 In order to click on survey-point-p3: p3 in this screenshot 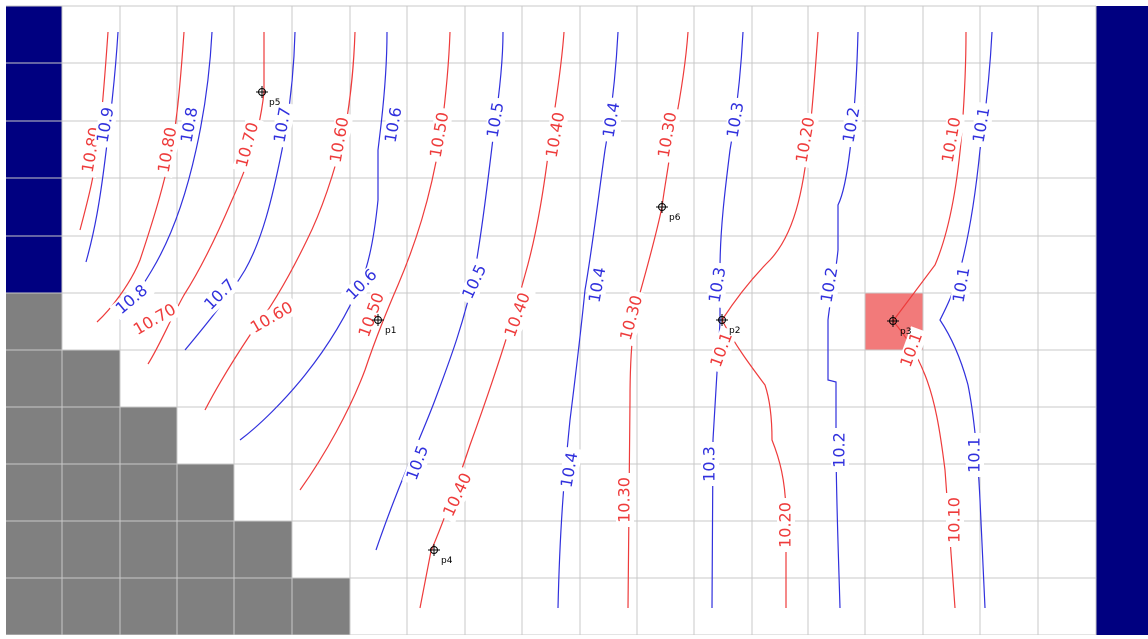, I will do `click(899, 326)`.